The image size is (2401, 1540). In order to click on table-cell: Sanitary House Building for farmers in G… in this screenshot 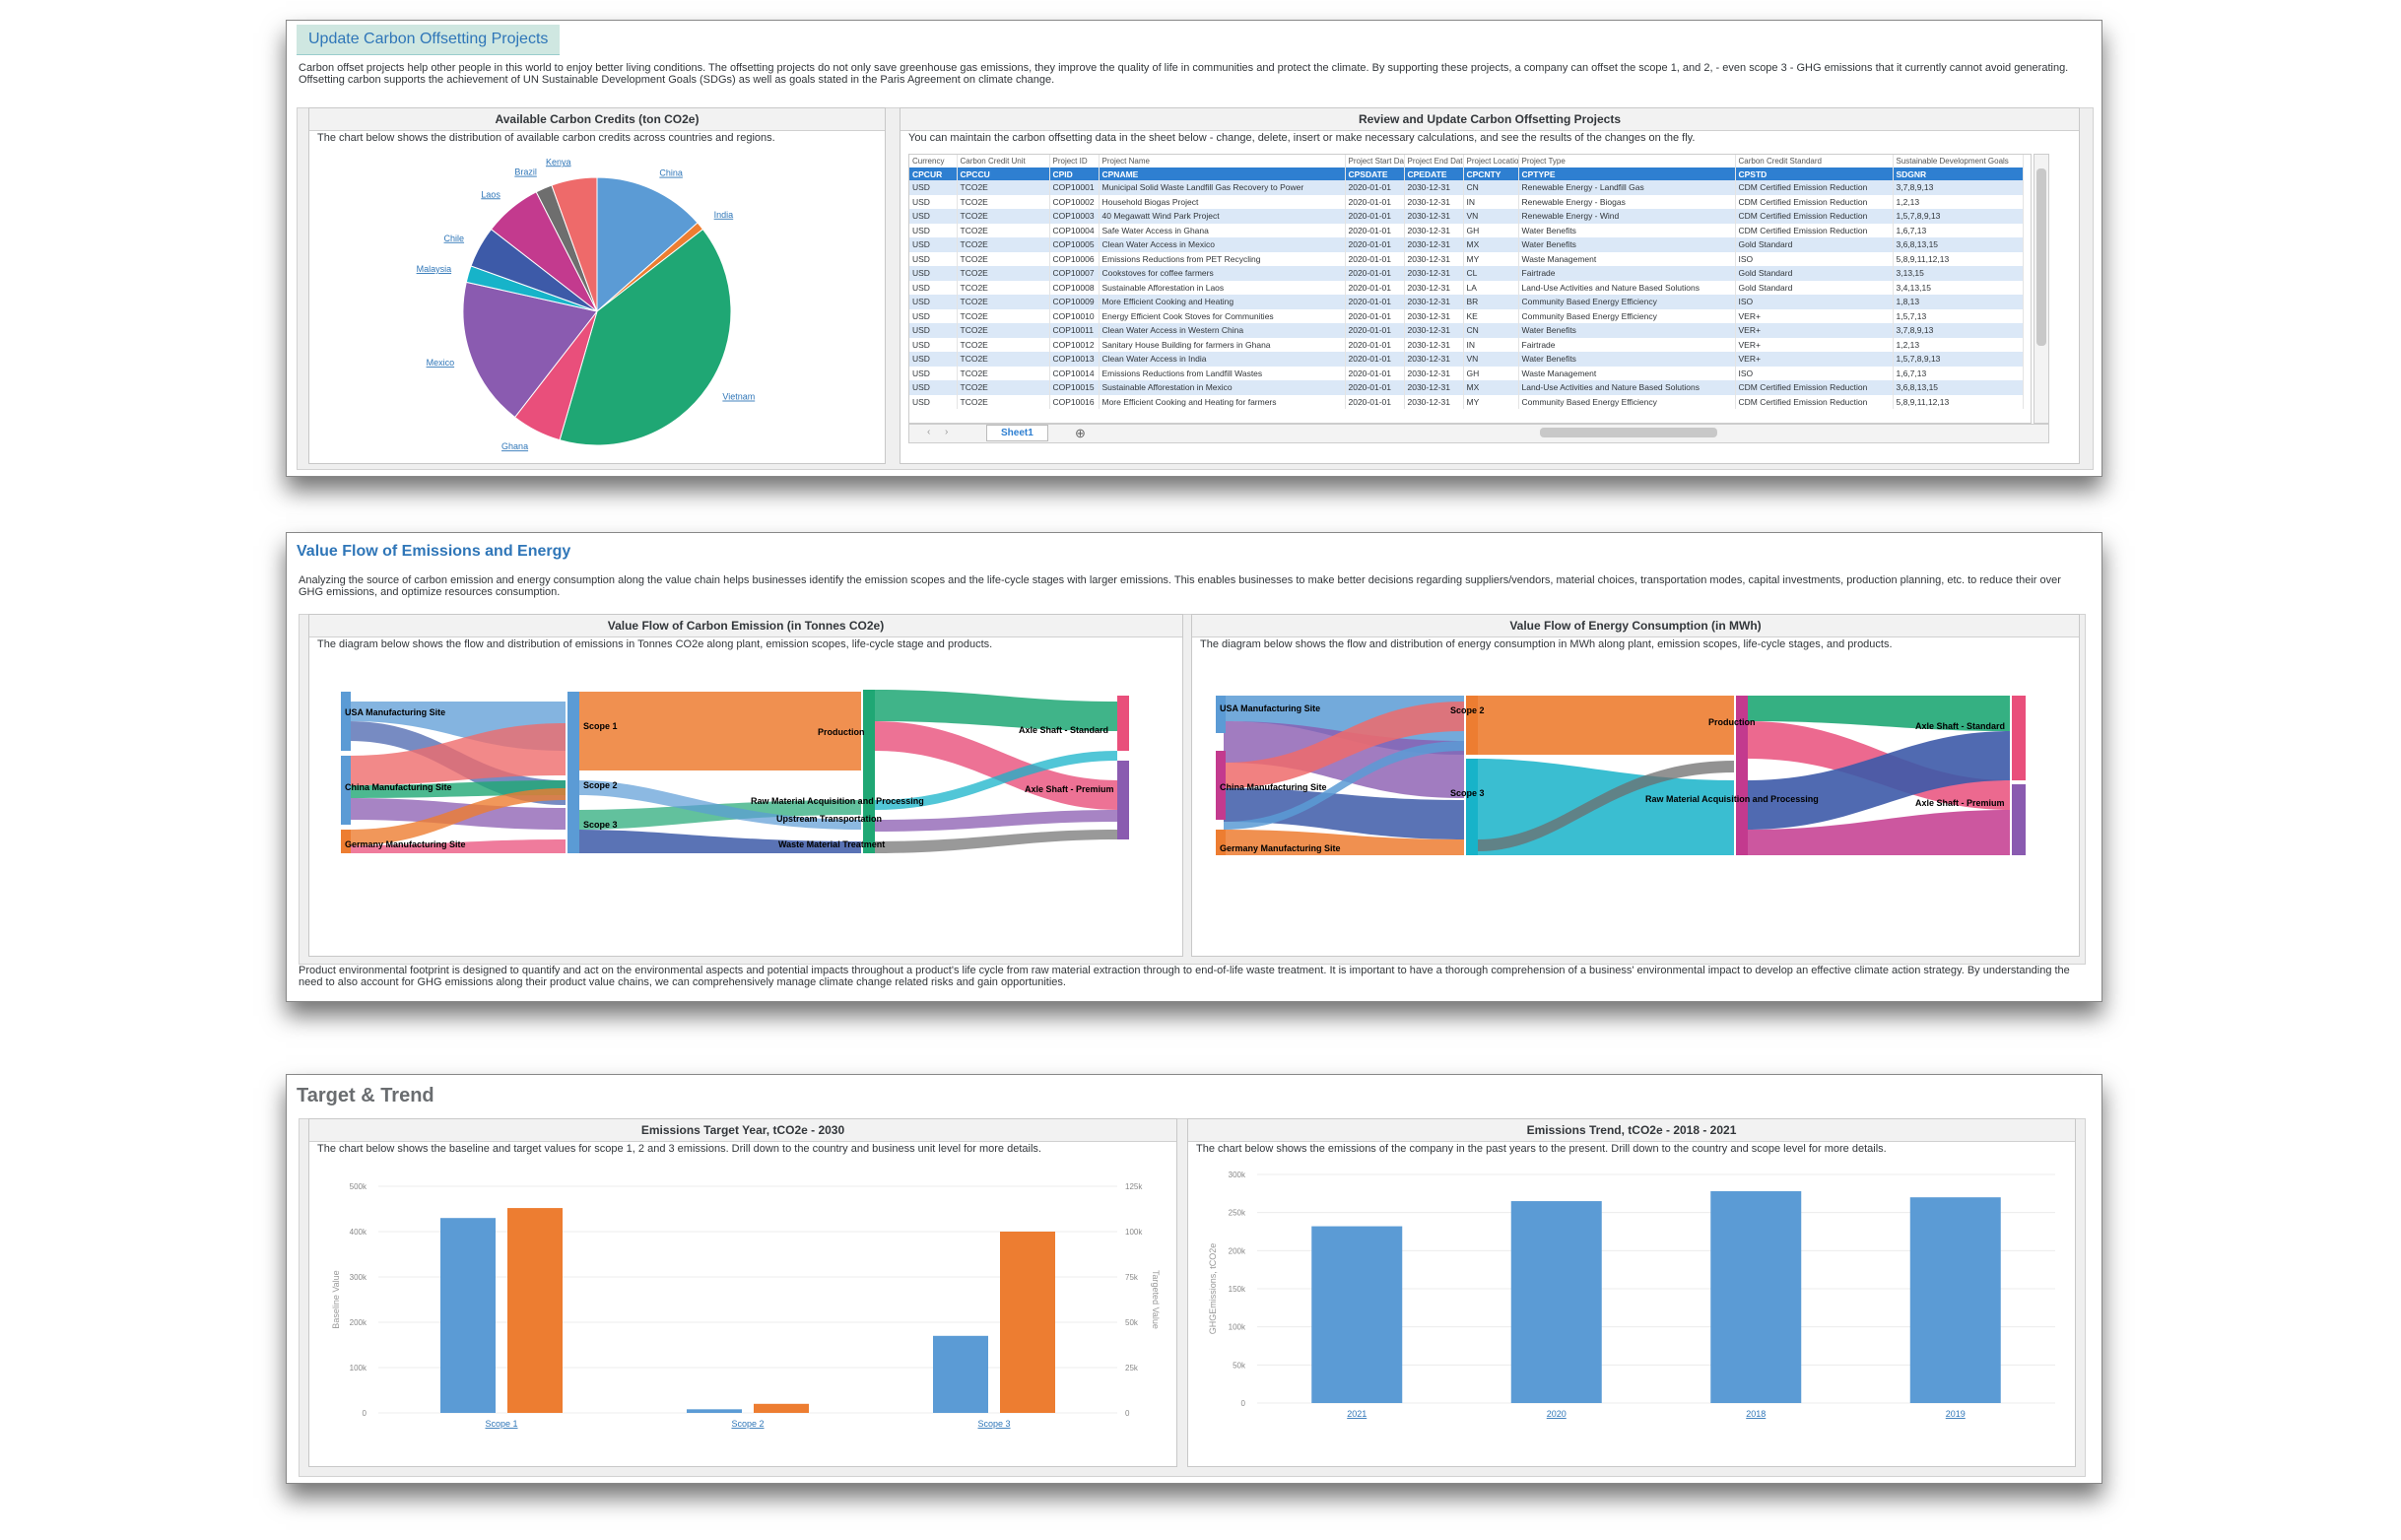, I will do `click(1223, 345)`.